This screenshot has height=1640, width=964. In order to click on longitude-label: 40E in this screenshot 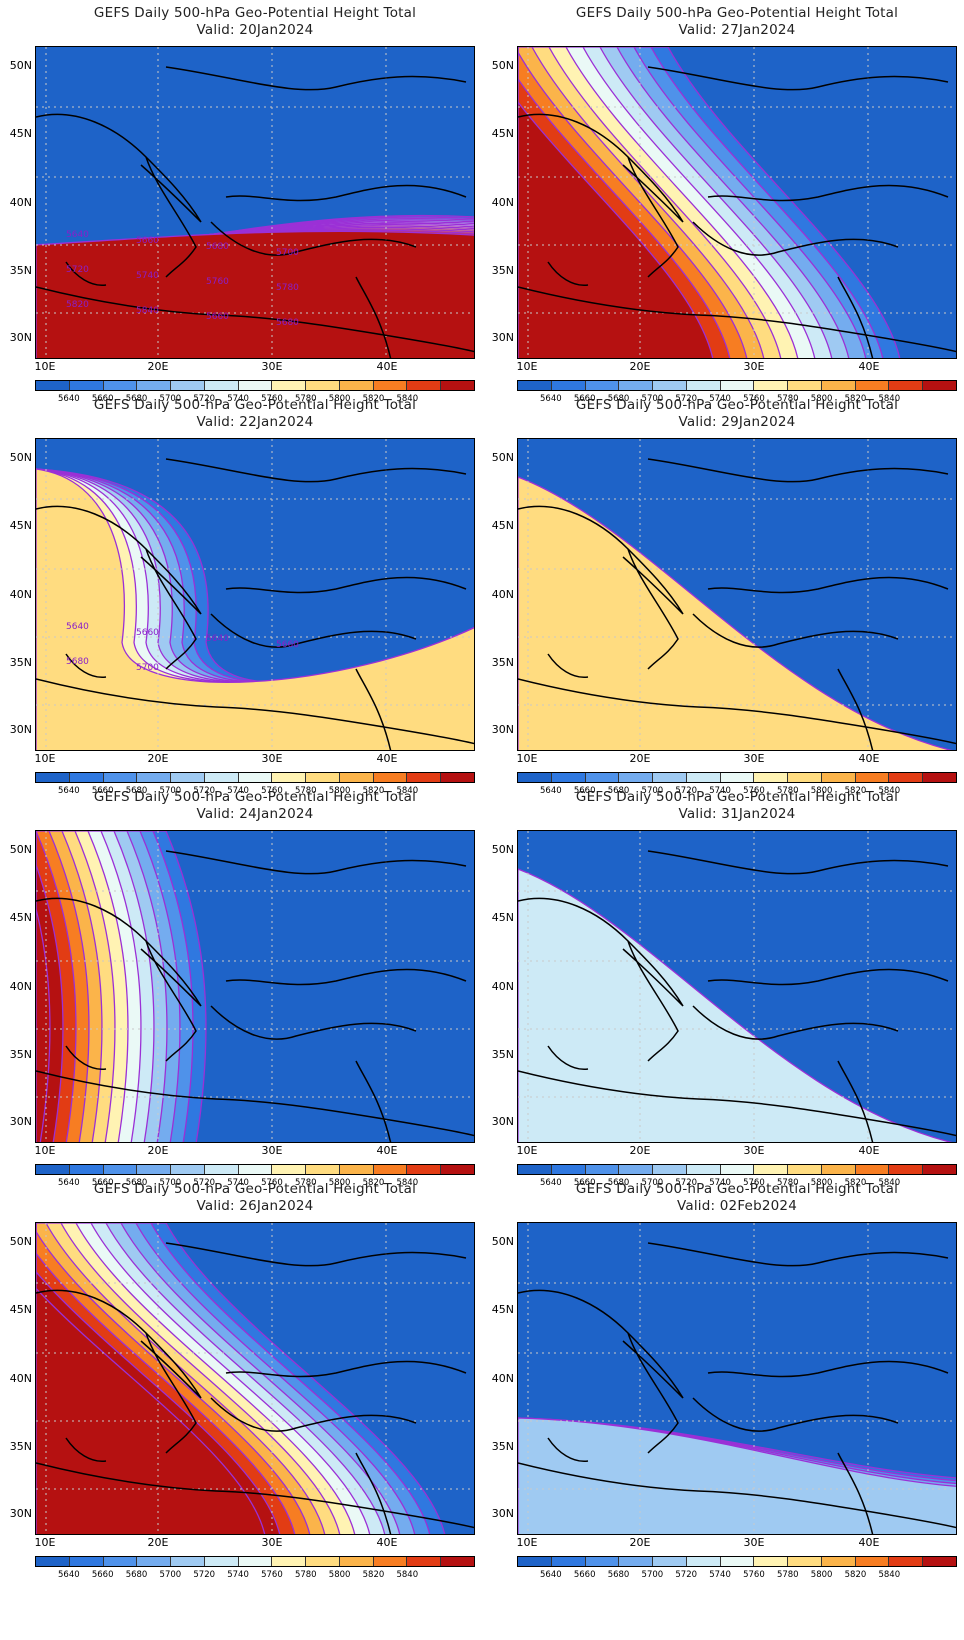, I will do `click(869, 1150)`.